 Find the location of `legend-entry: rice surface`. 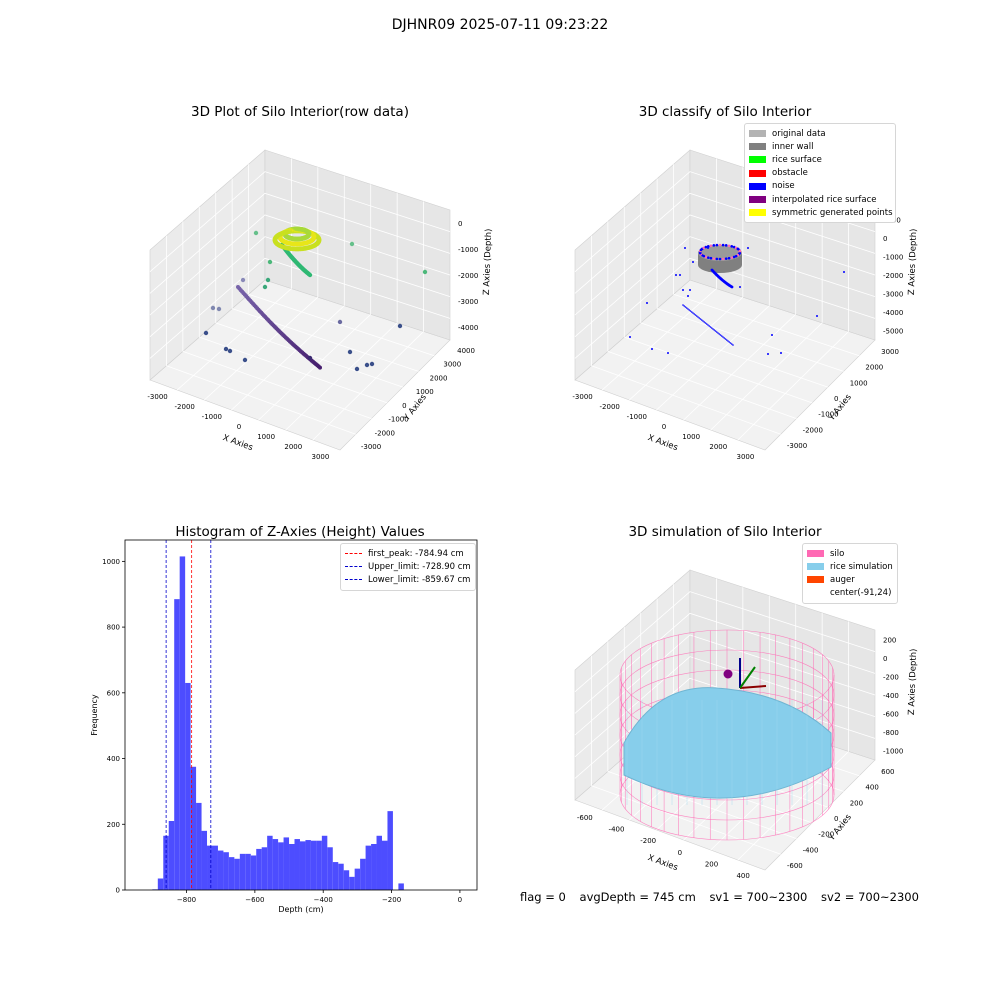

legend-entry: rice surface is located at coordinates (820, 159).